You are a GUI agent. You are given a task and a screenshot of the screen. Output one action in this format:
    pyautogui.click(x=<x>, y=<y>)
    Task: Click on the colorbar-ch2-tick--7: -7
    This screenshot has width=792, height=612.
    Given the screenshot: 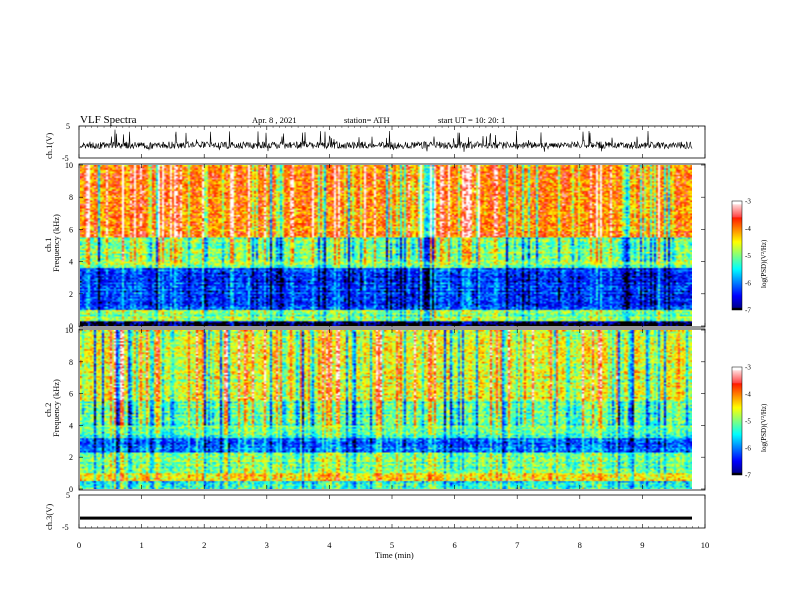 What is the action you would take?
    pyautogui.click(x=748, y=476)
    